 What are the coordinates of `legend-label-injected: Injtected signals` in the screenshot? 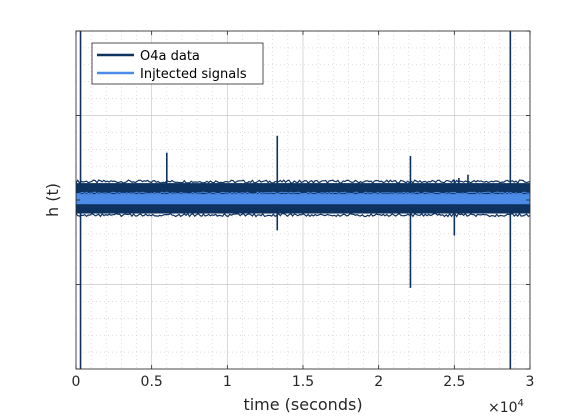 It's located at (193, 74).